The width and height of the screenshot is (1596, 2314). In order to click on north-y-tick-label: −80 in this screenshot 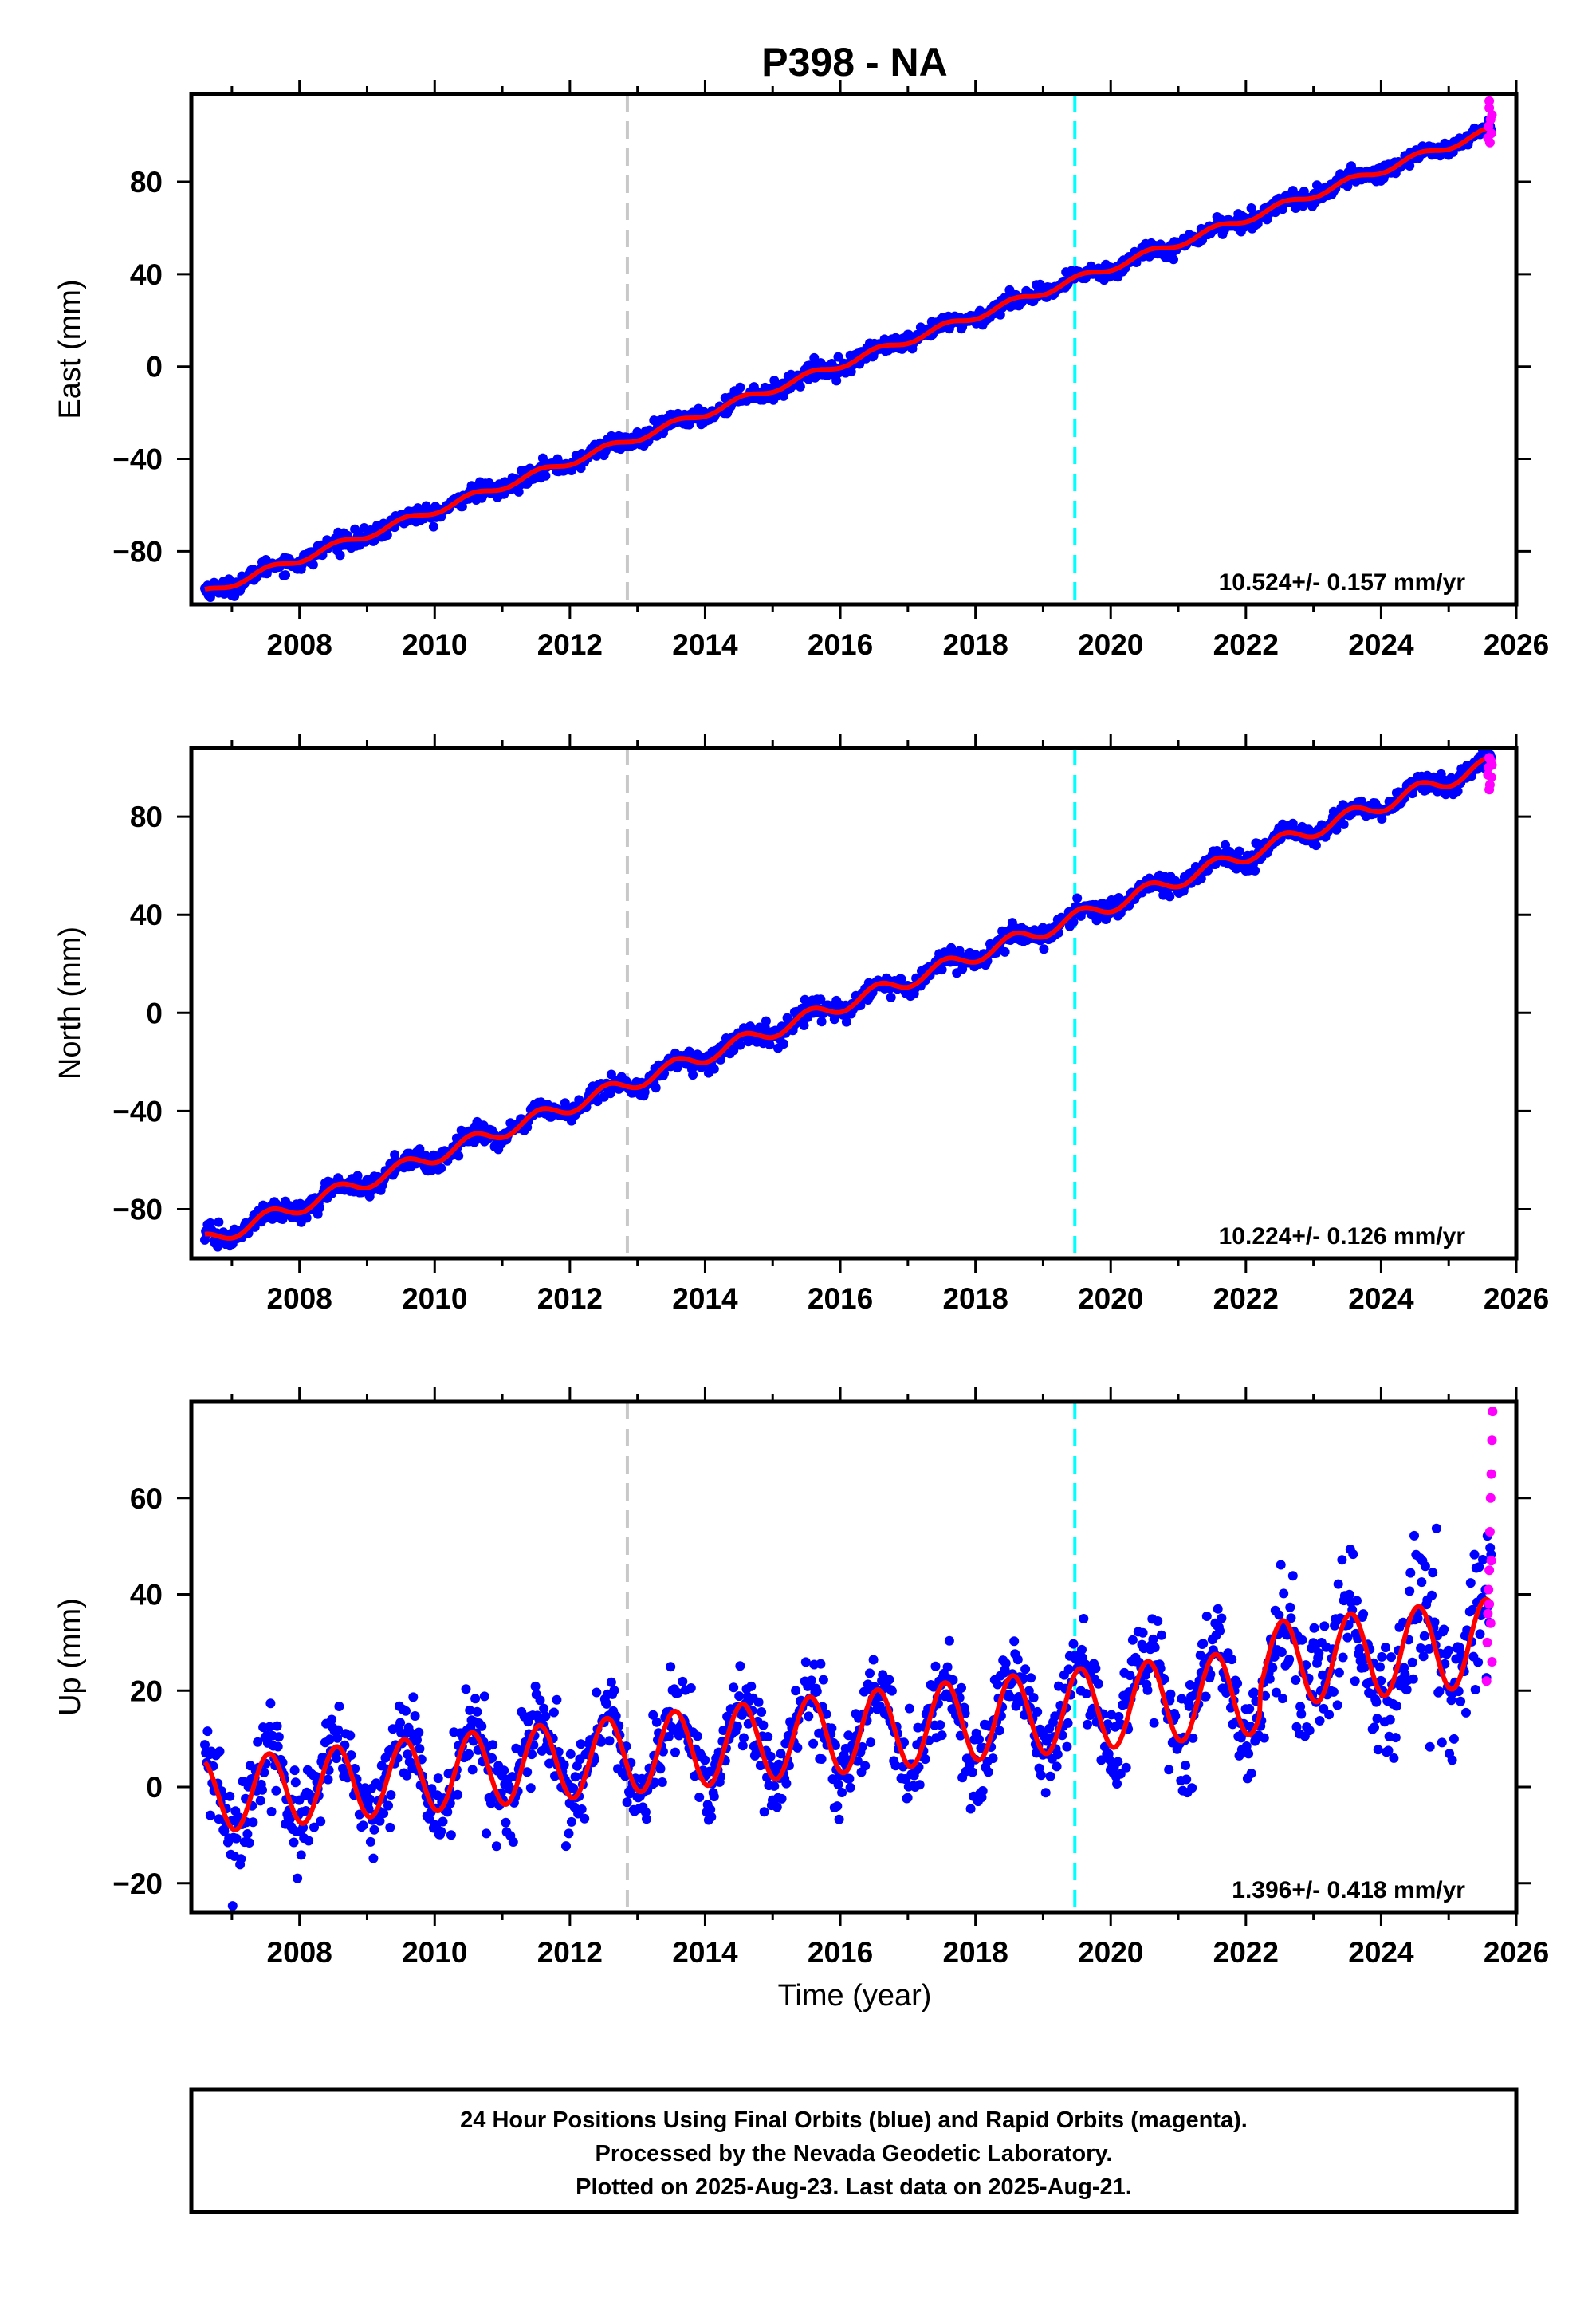, I will do `click(137, 1209)`.